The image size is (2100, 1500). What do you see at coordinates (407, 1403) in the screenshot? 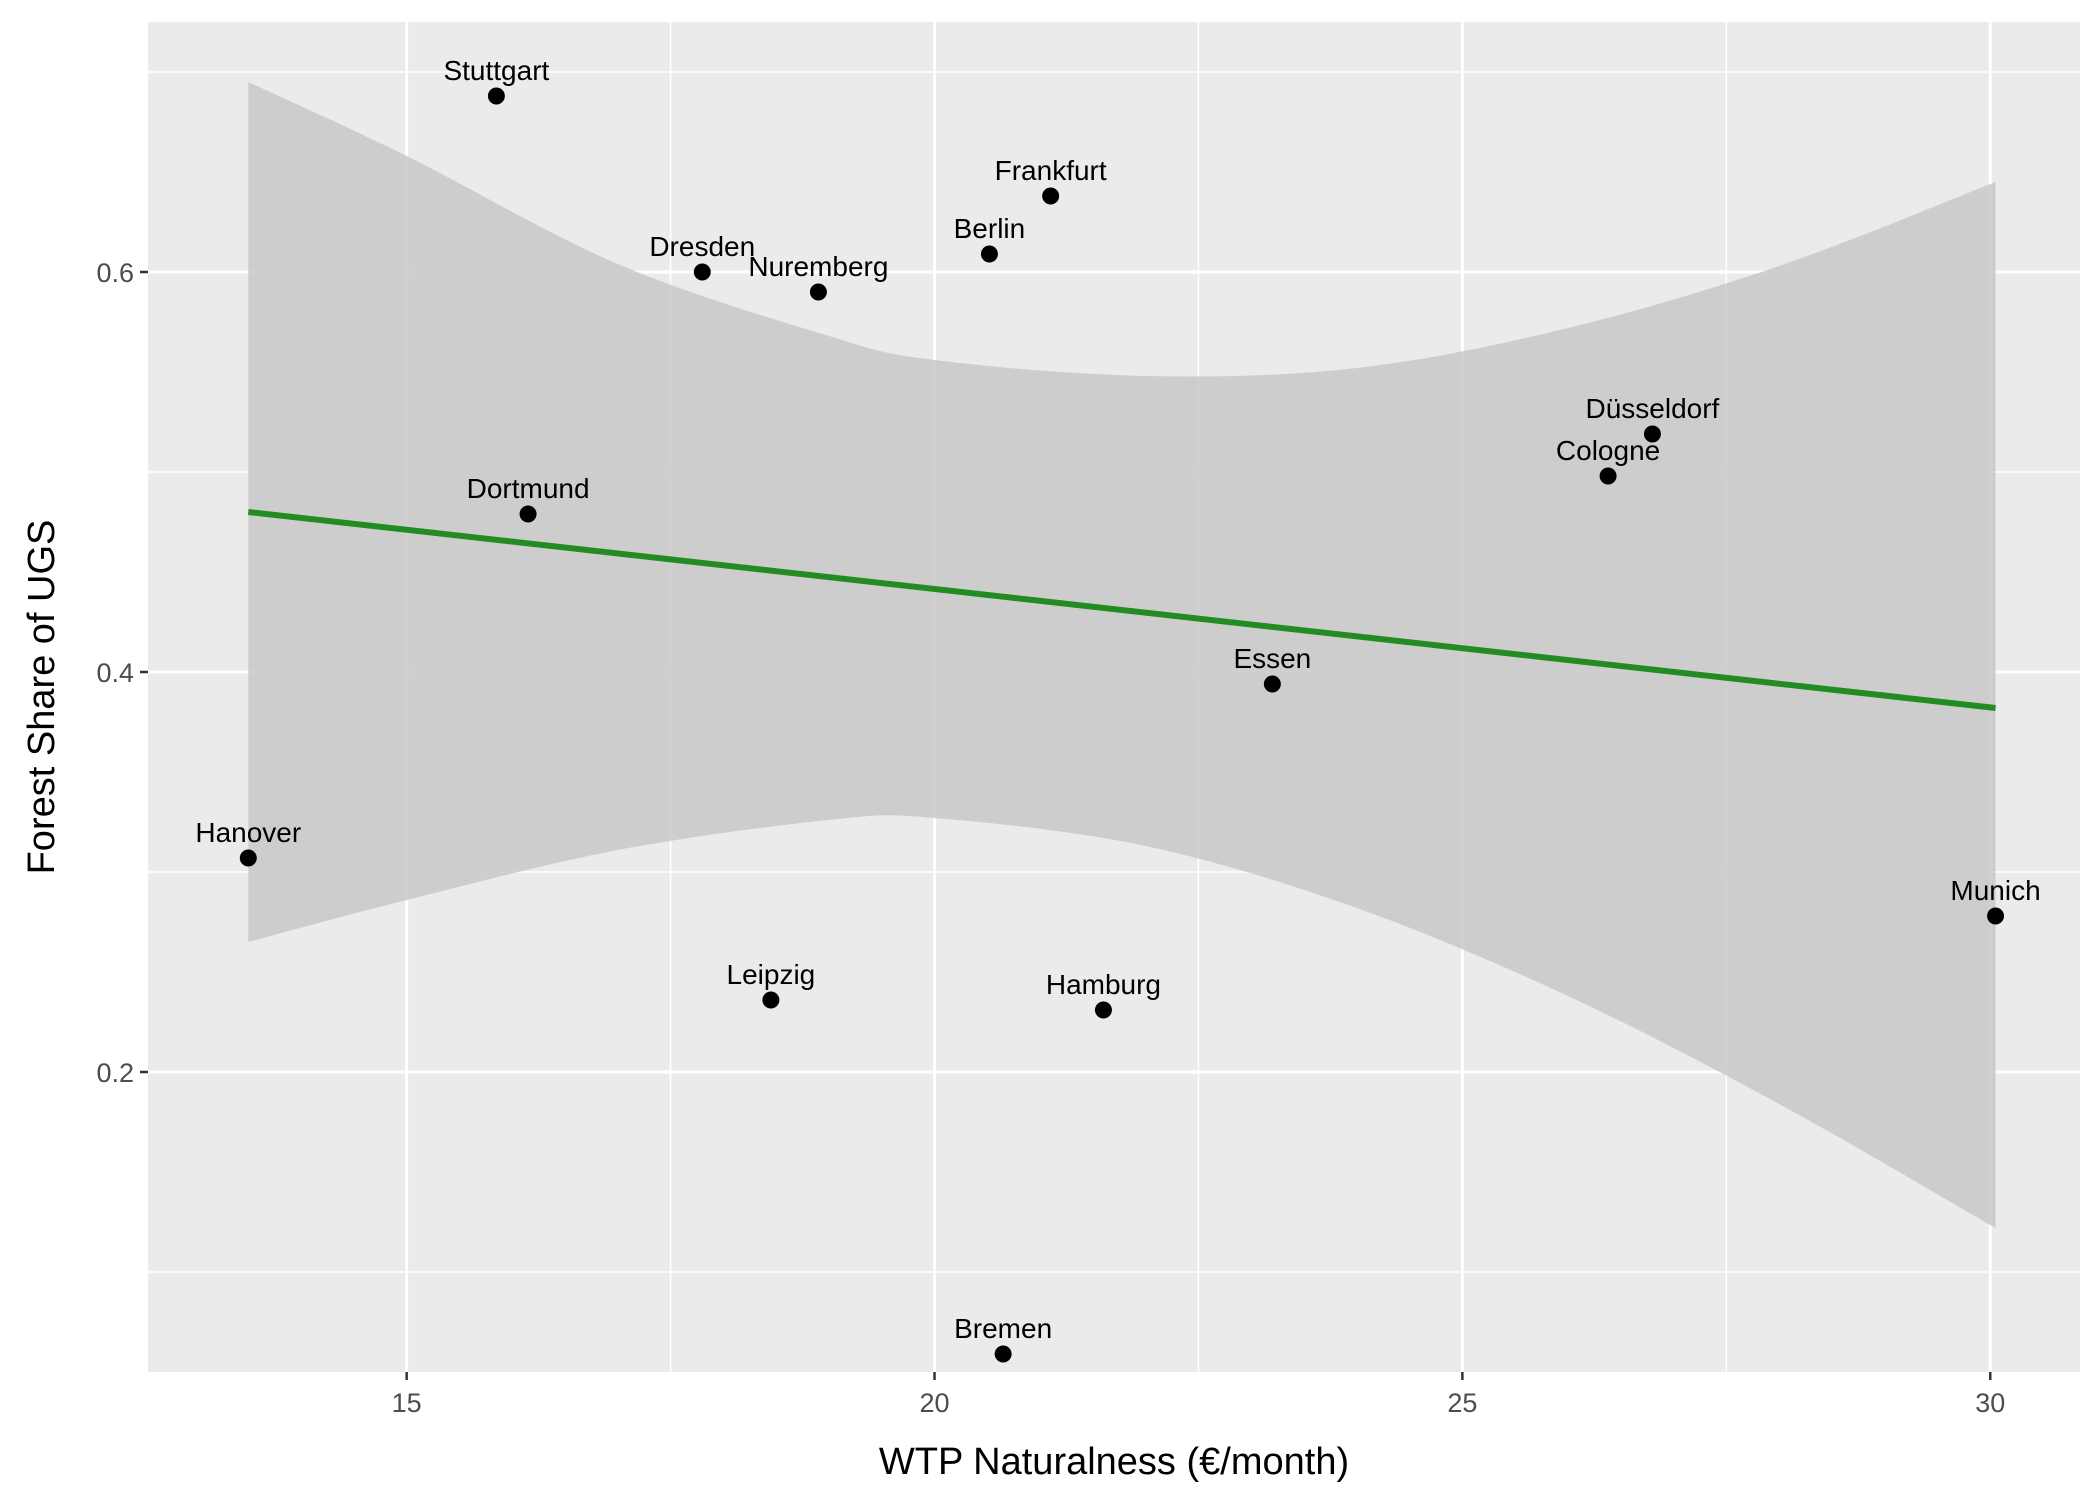
I see `x-tick-label: 15` at bounding box center [407, 1403].